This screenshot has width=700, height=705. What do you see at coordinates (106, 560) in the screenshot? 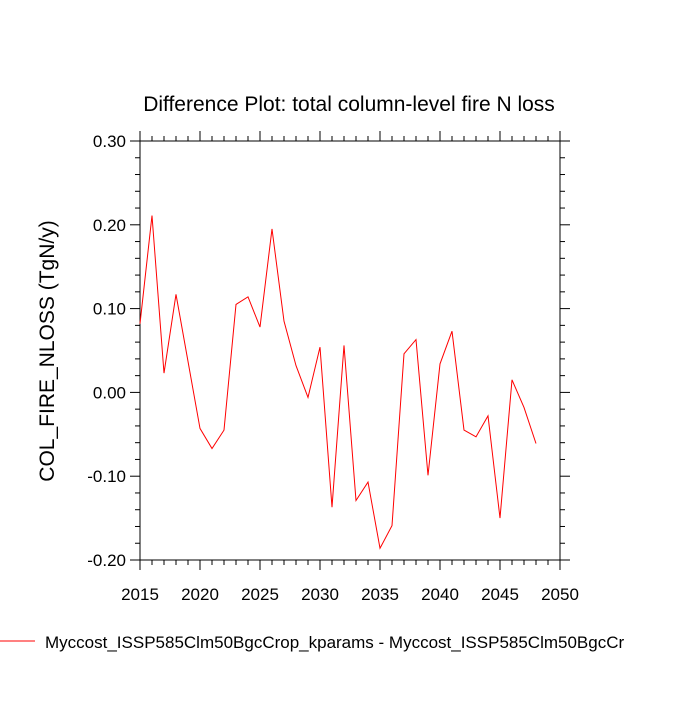
I see `y-tick-label: -0.20` at bounding box center [106, 560].